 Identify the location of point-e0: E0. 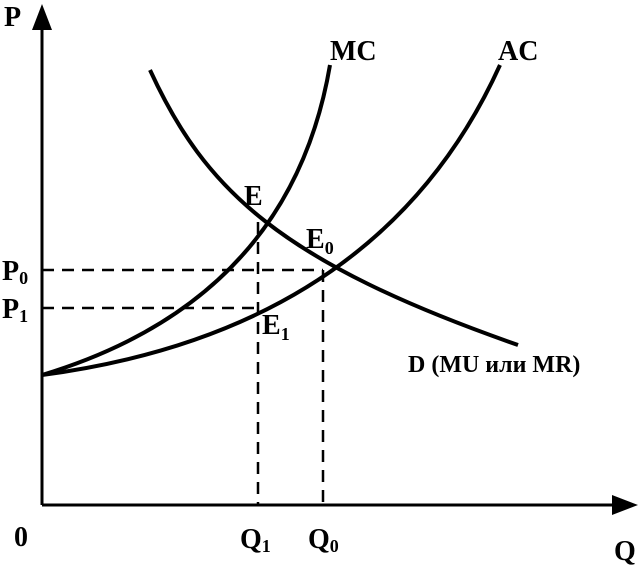
(320, 241).